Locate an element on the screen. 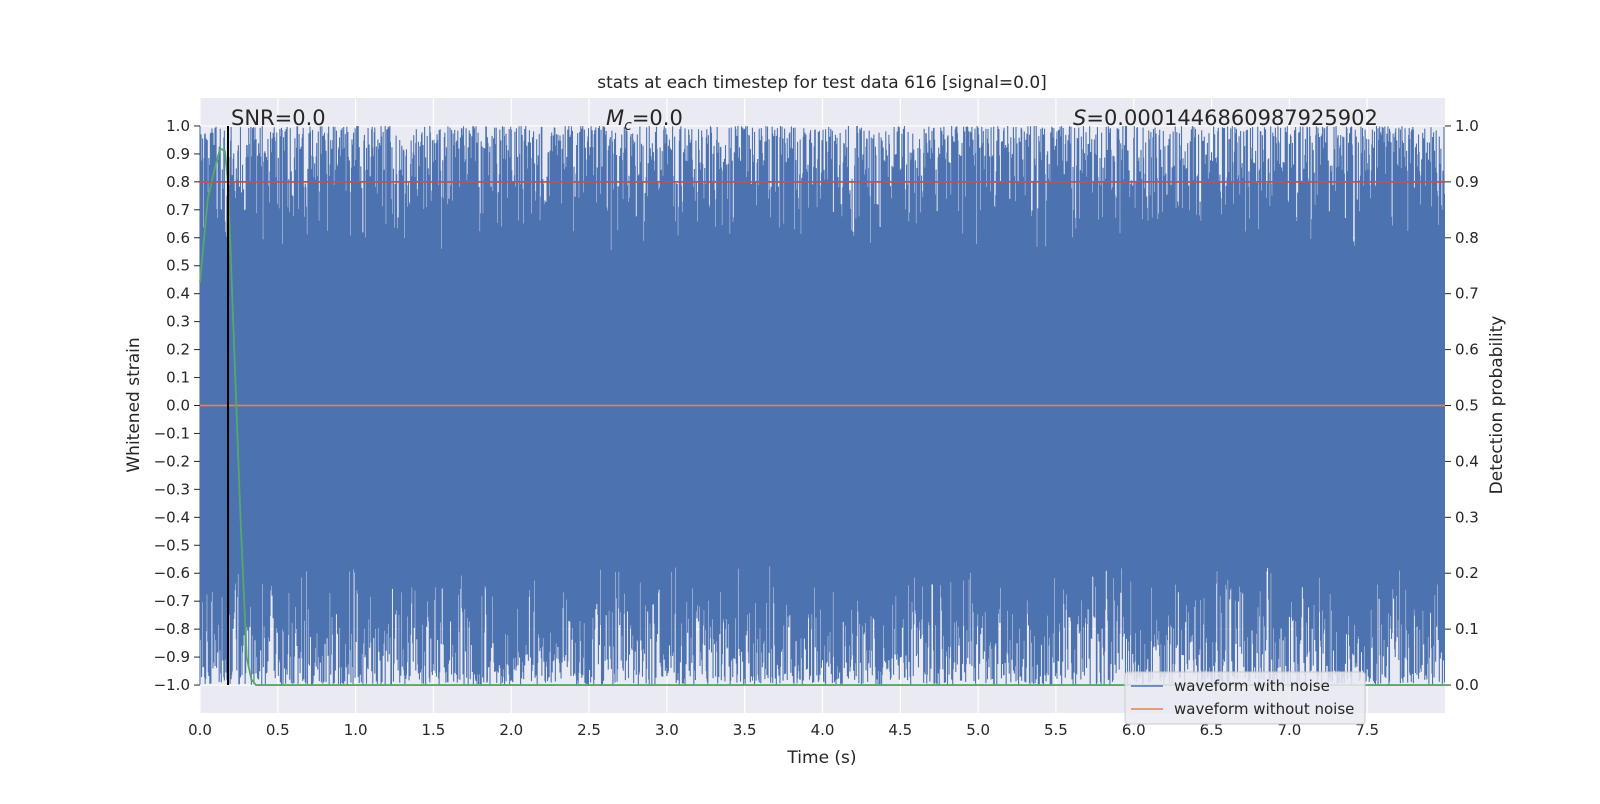 This screenshot has width=1600, height=804. x-tick-label: 7.0 is located at coordinates (1289, 730).